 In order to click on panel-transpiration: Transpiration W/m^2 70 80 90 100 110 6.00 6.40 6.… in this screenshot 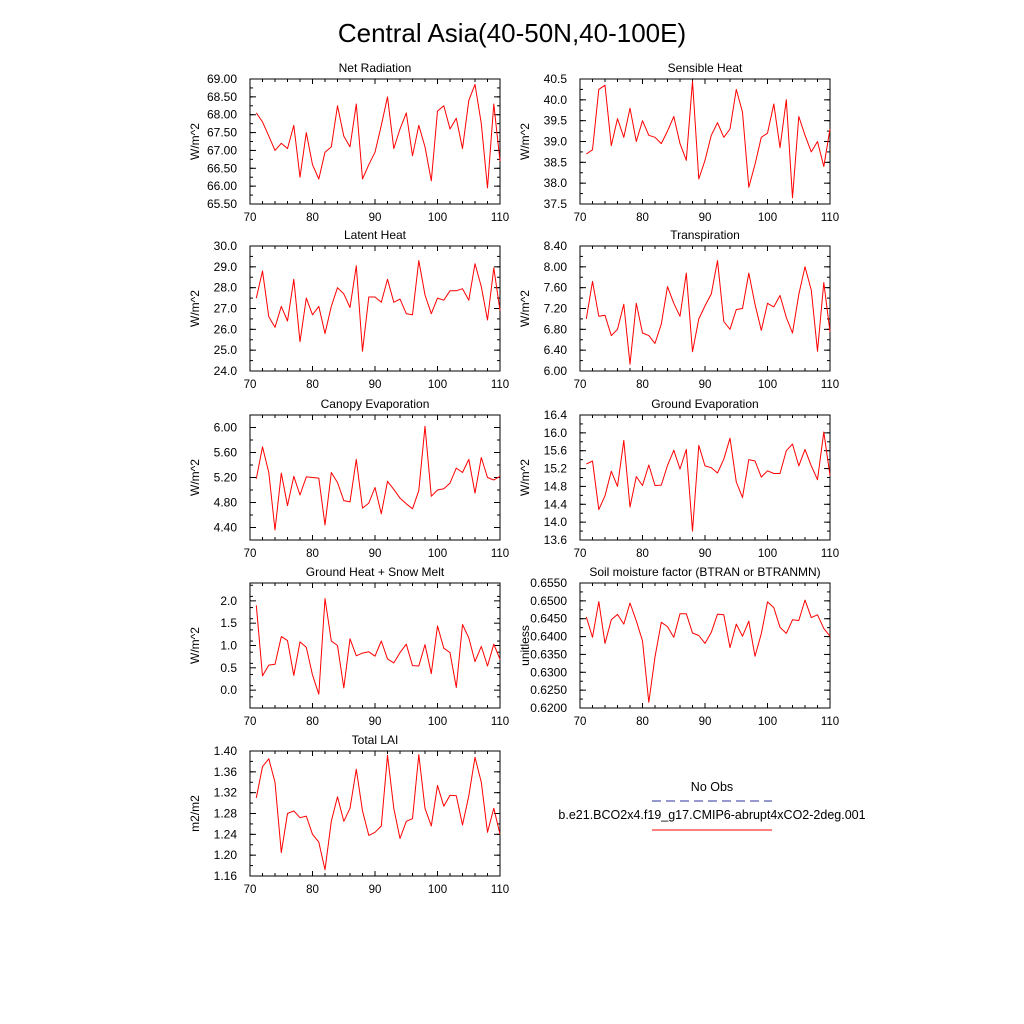, I will do `click(678, 309)`.